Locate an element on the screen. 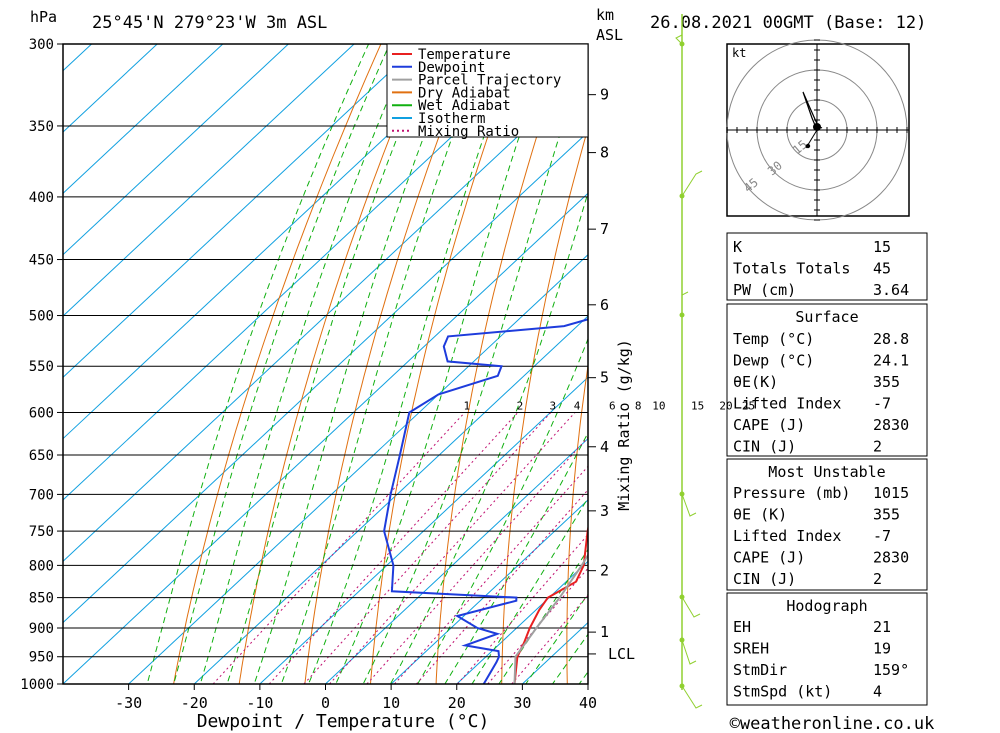 The width and height of the screenshot is (1000, 733). surface-row-value: 2830 is located at coordinates (891, 425).